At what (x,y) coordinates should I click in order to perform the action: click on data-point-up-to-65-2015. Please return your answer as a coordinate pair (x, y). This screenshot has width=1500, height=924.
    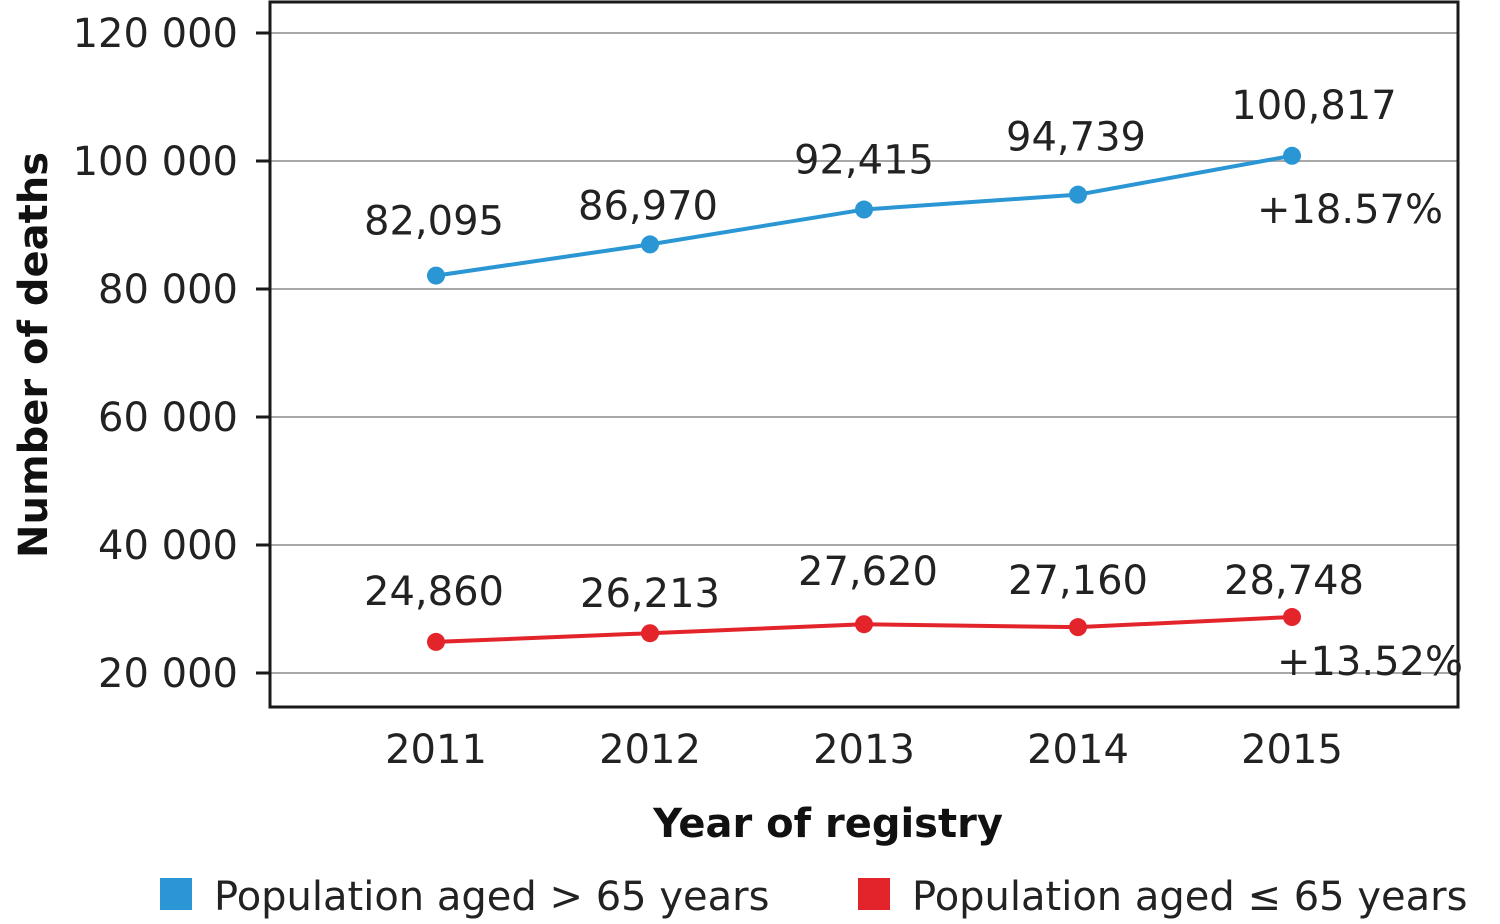
    Looking at the image, I should click on (1292, 617).